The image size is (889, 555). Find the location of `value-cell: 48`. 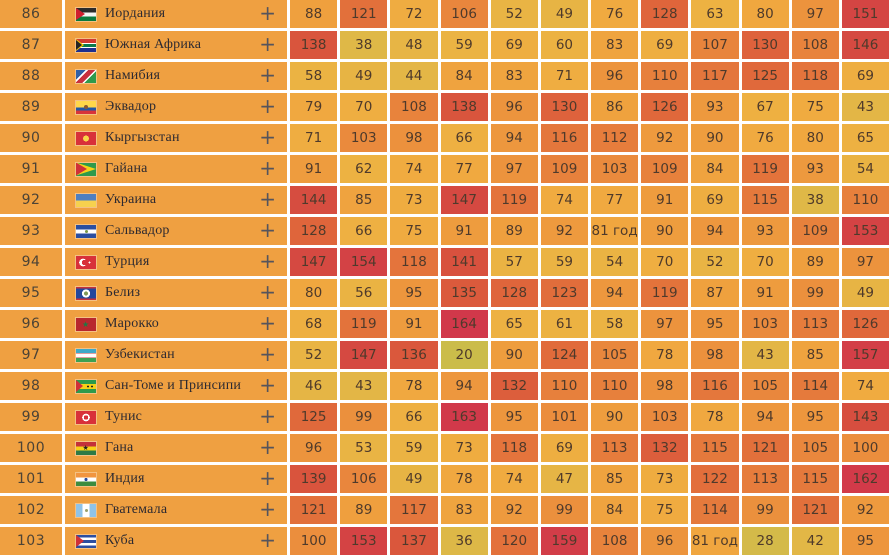

value-cell: 48 is located at coordinates (414, 45).